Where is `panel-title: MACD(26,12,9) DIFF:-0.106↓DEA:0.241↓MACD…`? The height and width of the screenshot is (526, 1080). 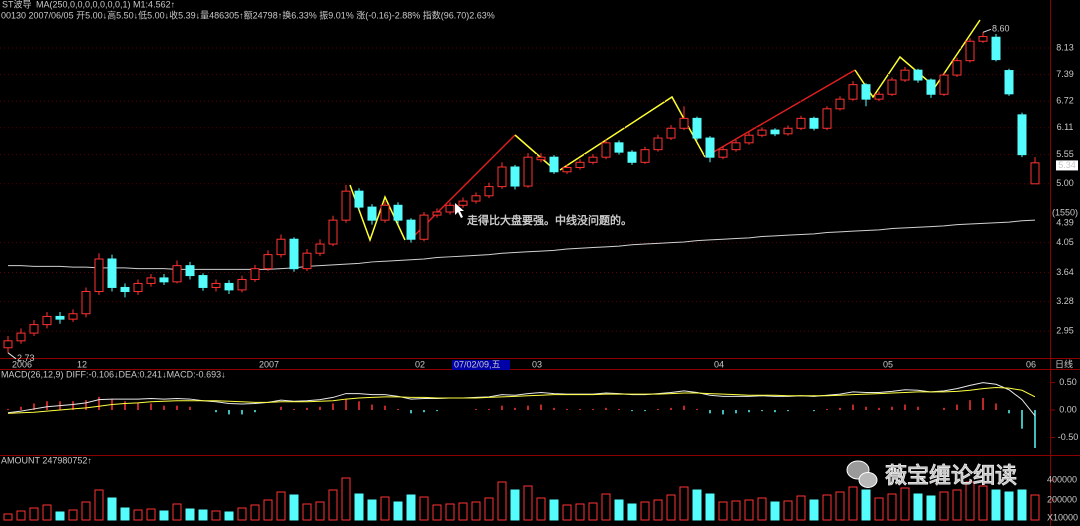 panel-title: MACD(26,12,9) DIFF:-0.106↓DEA:0.241↓MACD… is located at coordinates (113, 374).